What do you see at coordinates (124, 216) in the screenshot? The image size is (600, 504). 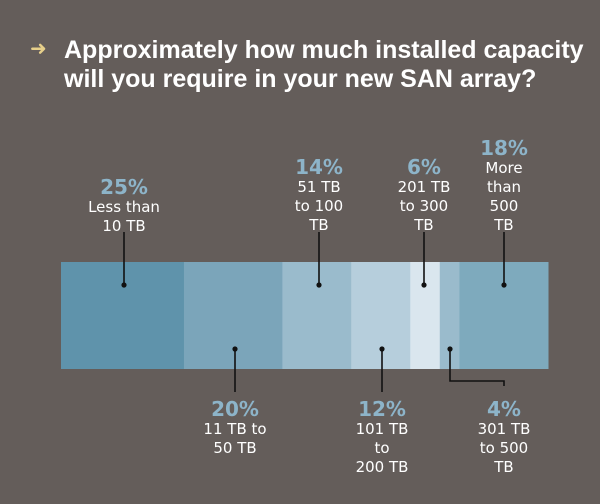 I see `category-label: Less than 10 TB` at bounding box center [124, 216].